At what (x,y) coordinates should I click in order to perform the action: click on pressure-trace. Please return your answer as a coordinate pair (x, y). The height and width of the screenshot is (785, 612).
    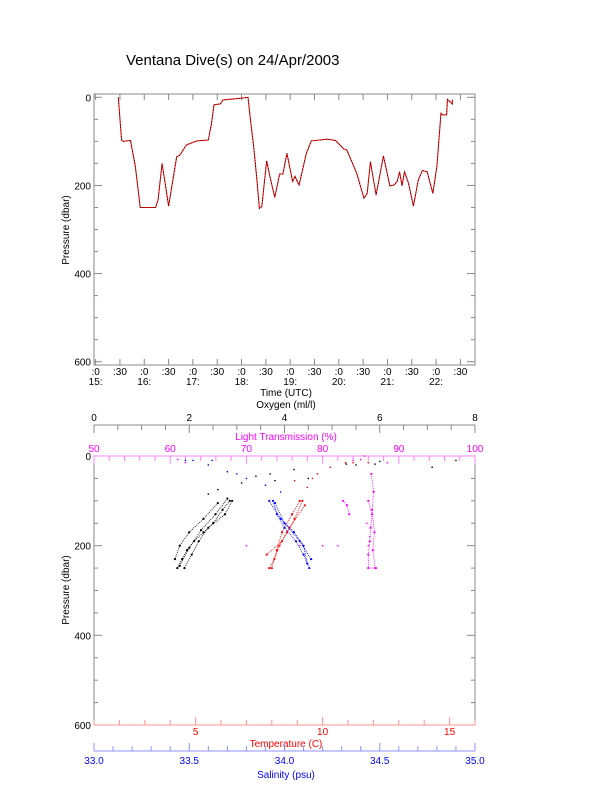
    Looking at the image, I should click on (285, 153).